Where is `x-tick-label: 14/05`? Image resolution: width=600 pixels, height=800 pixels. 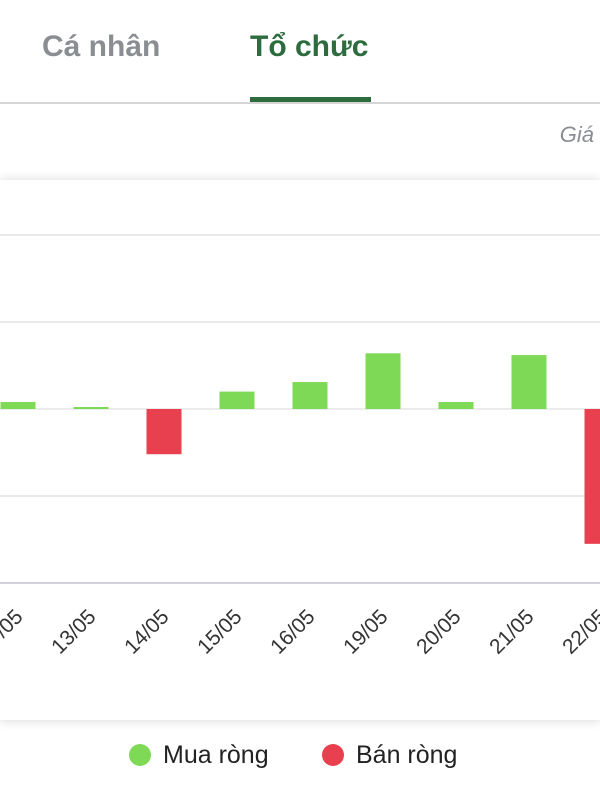 x-tick-label: 14/05 is located at coordinates (146, 631).